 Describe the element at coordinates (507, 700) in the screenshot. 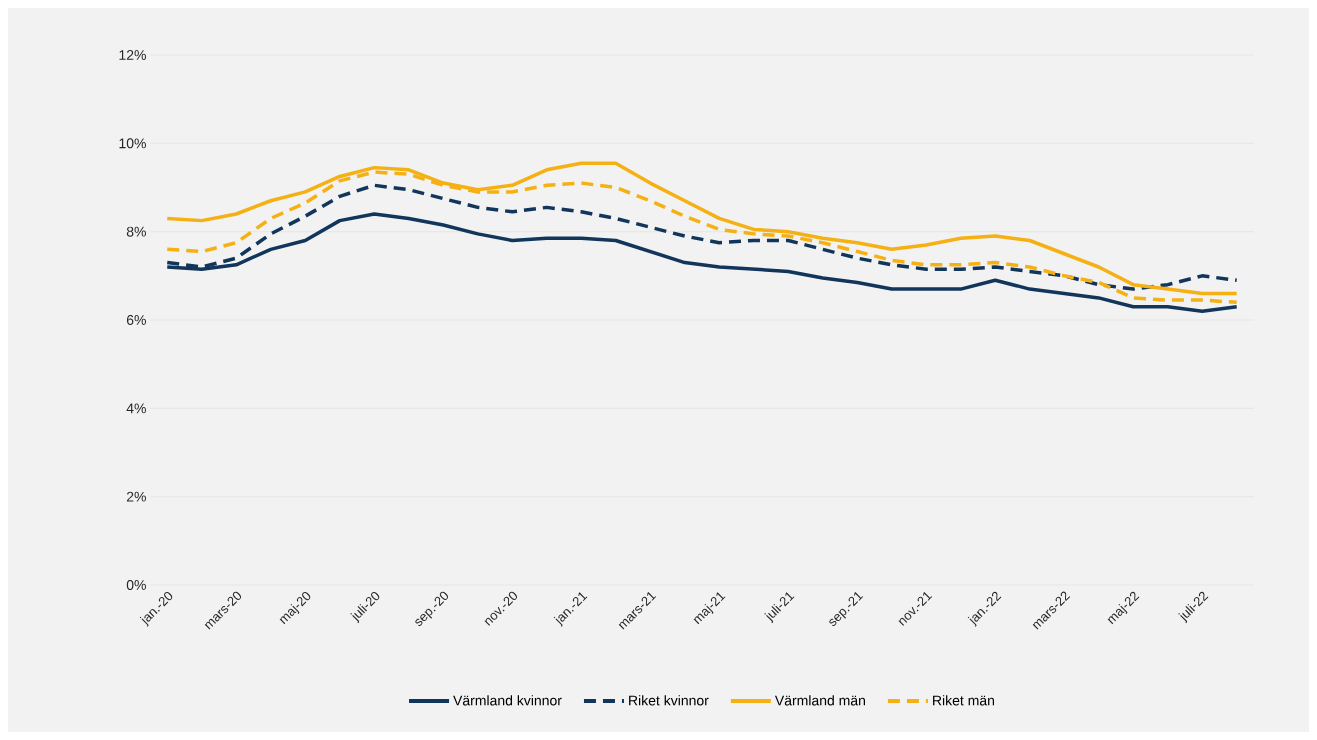

I see `legend-label: Värmland kvinnor` at that location.